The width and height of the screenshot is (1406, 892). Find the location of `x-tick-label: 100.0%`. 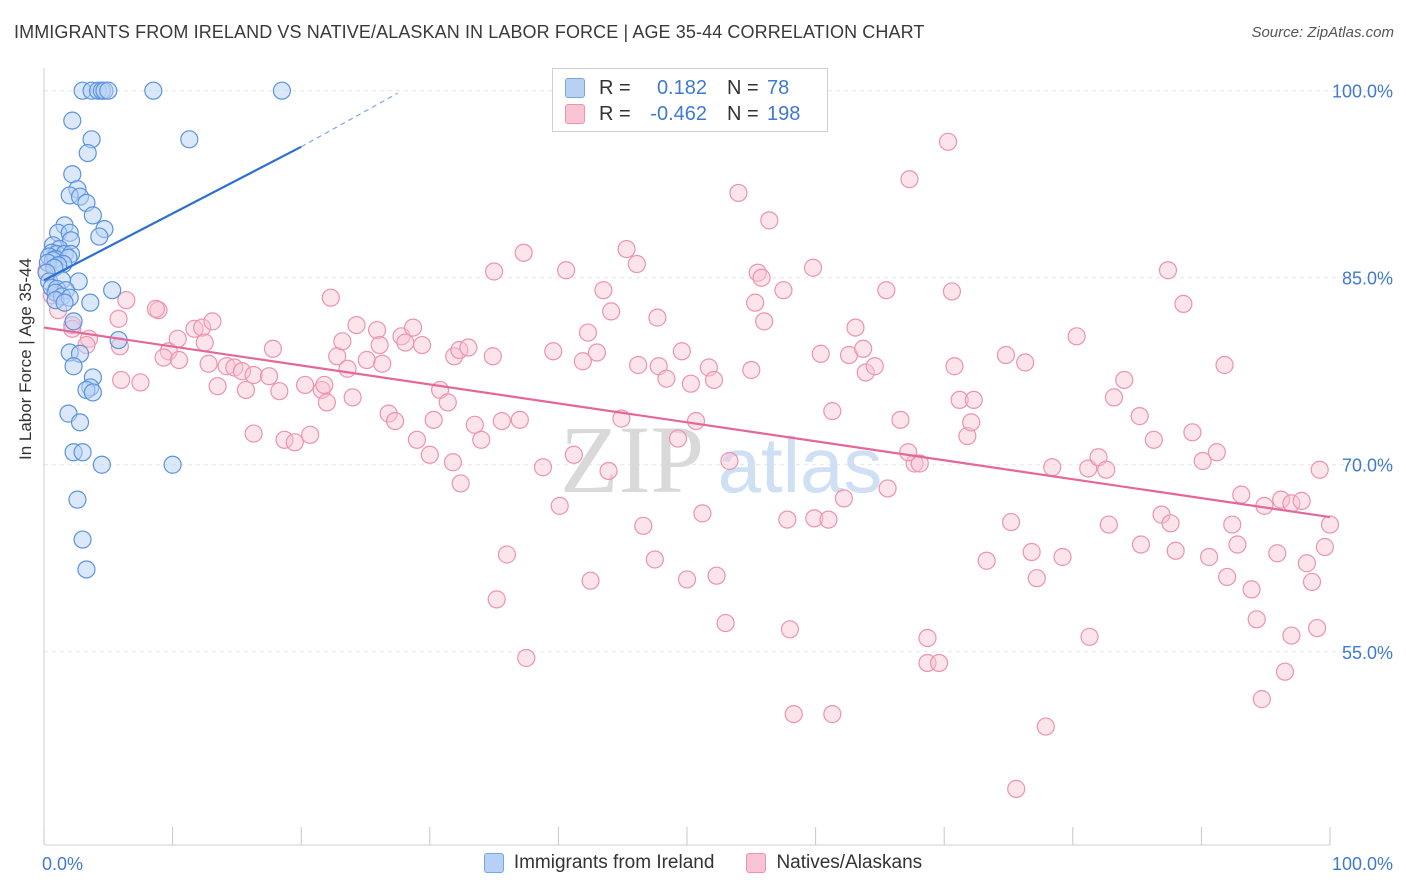

x-tick-label: 100.0% is located at coordinates (1362, 864).